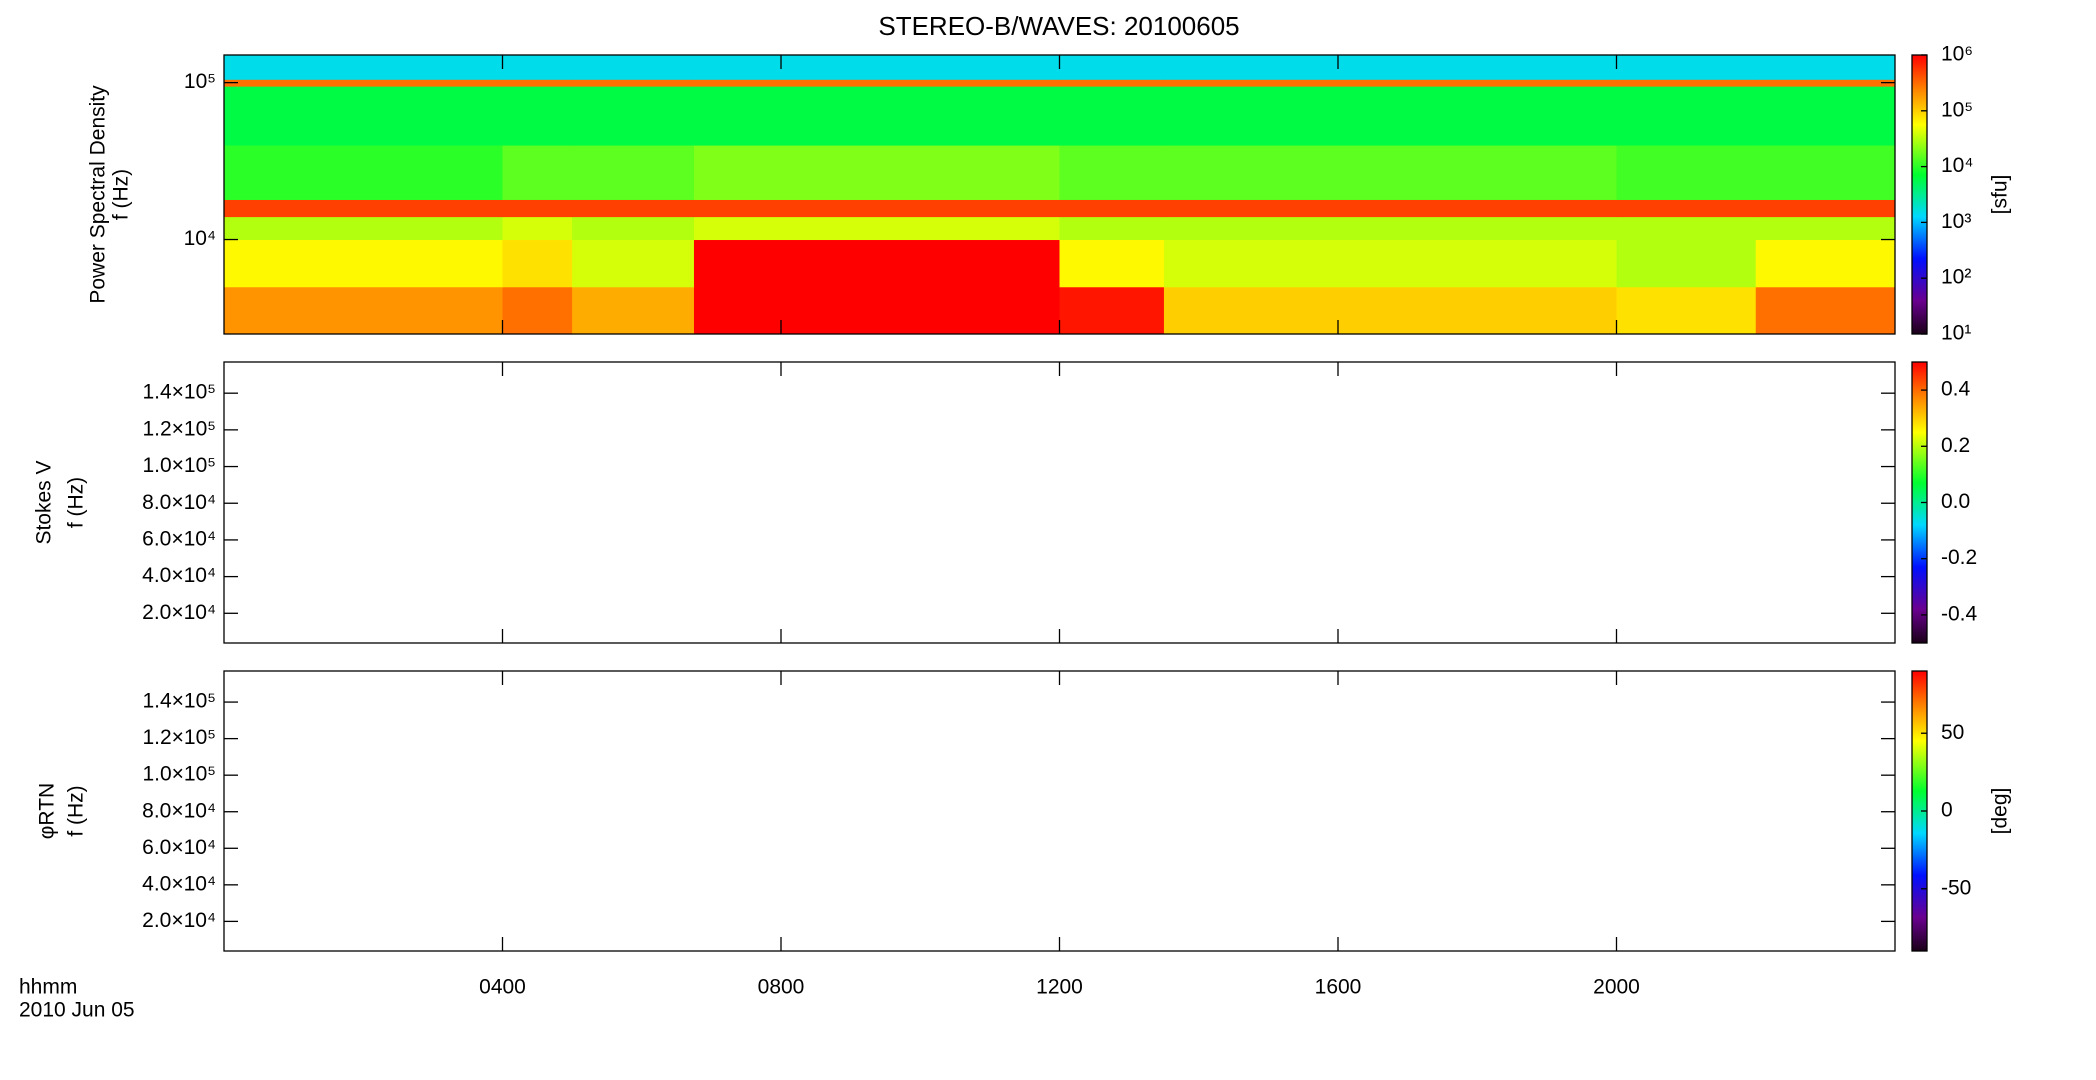 This screenshot has height=1080, width=2096. What do you see at coordinates (77, 1010) in the screenshot?
I see `x-axis-label: 2010 Jun 05` at bounding box center [77, 1010].